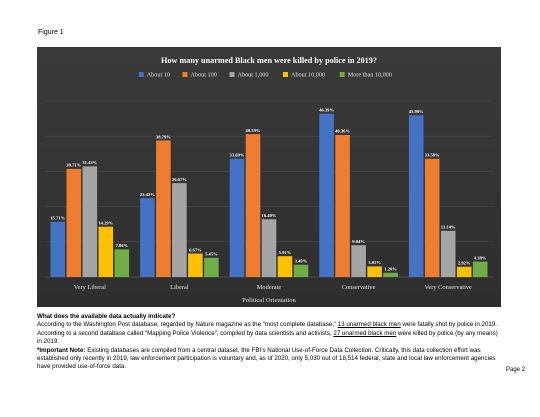  Describe the element at coordinates (269, 215) in the screenshot. I see `bar-data-label: 16.40%` at that location.